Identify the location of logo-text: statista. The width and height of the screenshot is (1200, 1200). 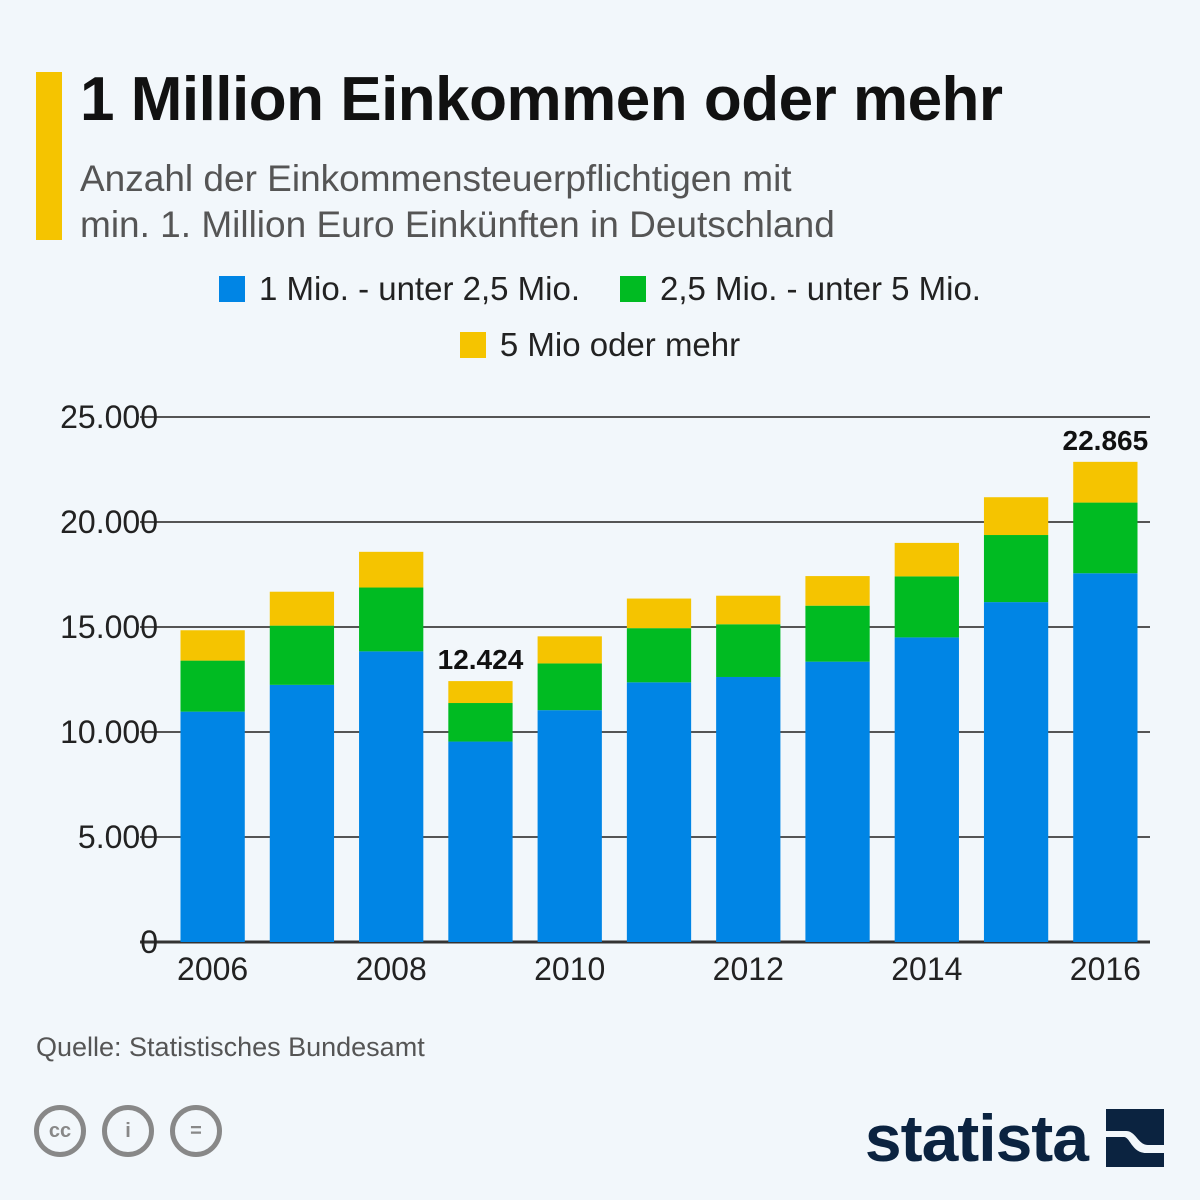
(976, 1138).